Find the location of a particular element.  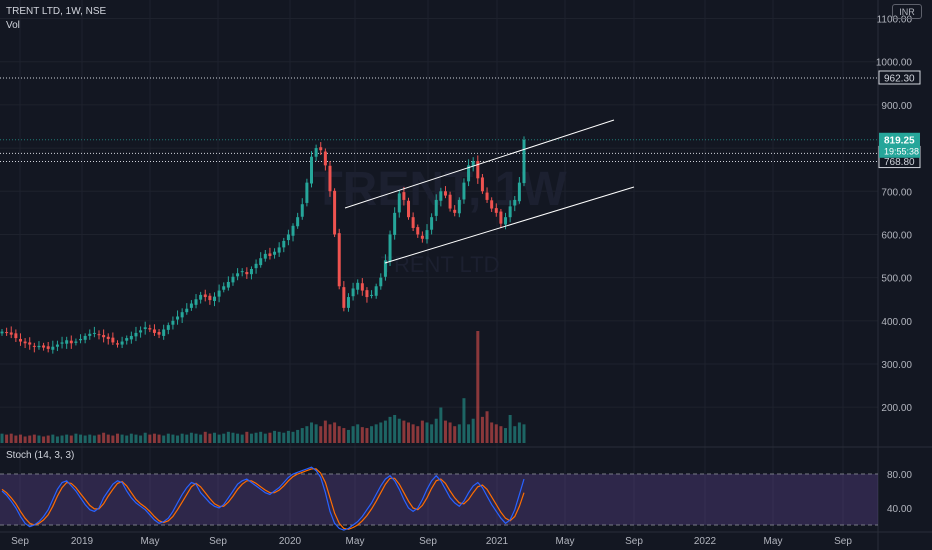

price-tick-label: 200.00 is located at coordinates (896, 408).